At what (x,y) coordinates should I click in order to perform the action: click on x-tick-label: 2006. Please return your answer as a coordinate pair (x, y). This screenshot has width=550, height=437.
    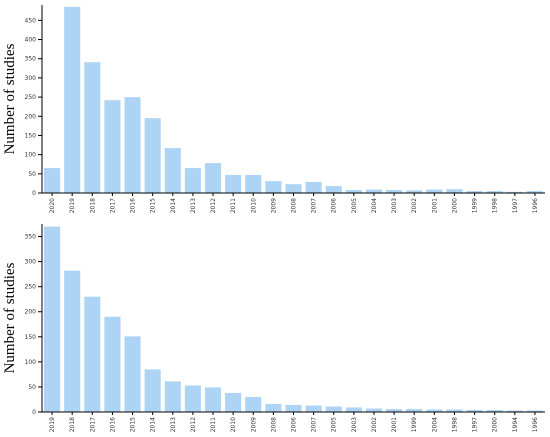
    Looking at the image, I should click on (294, 424).